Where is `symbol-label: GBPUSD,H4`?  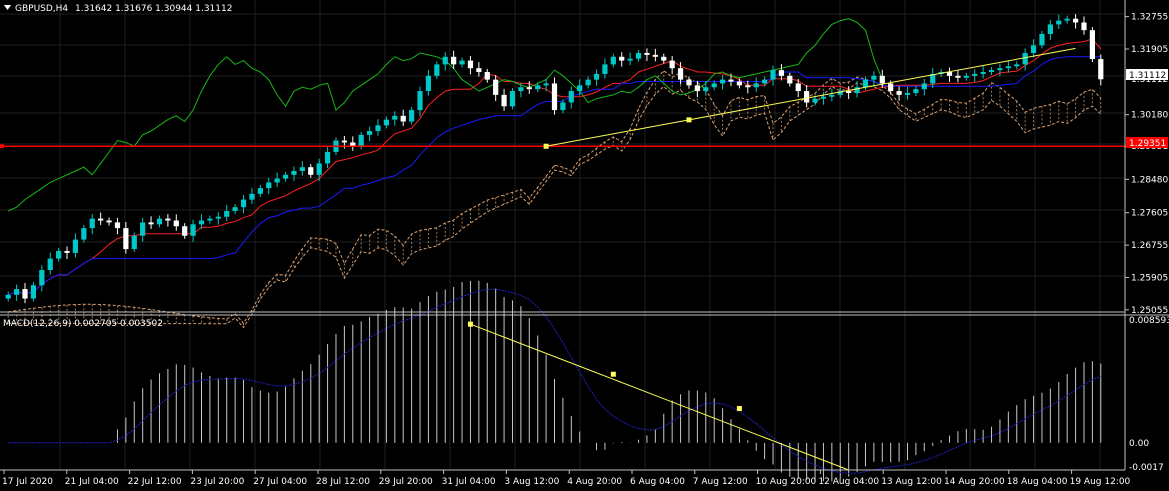 symbol-label: GBPUSD,H4 is located at coordinates (41, 9).